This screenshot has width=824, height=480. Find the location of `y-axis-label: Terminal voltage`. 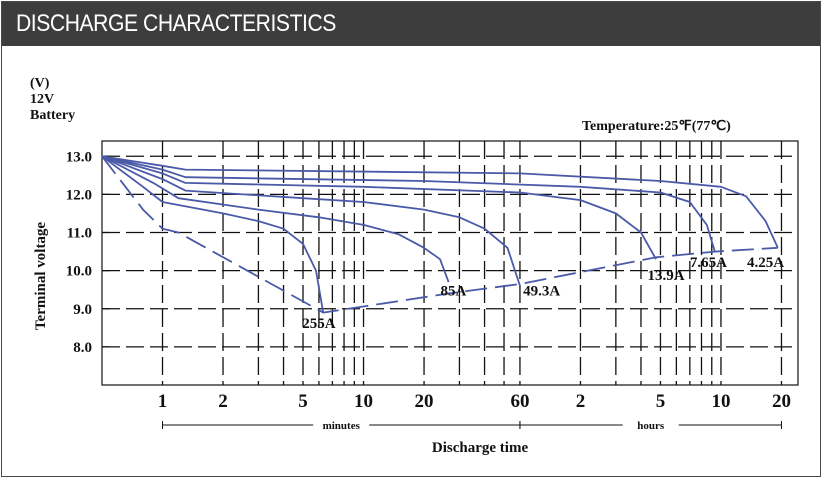

y-axis-label: Terminal voltage is located at coordinates (41, 276).